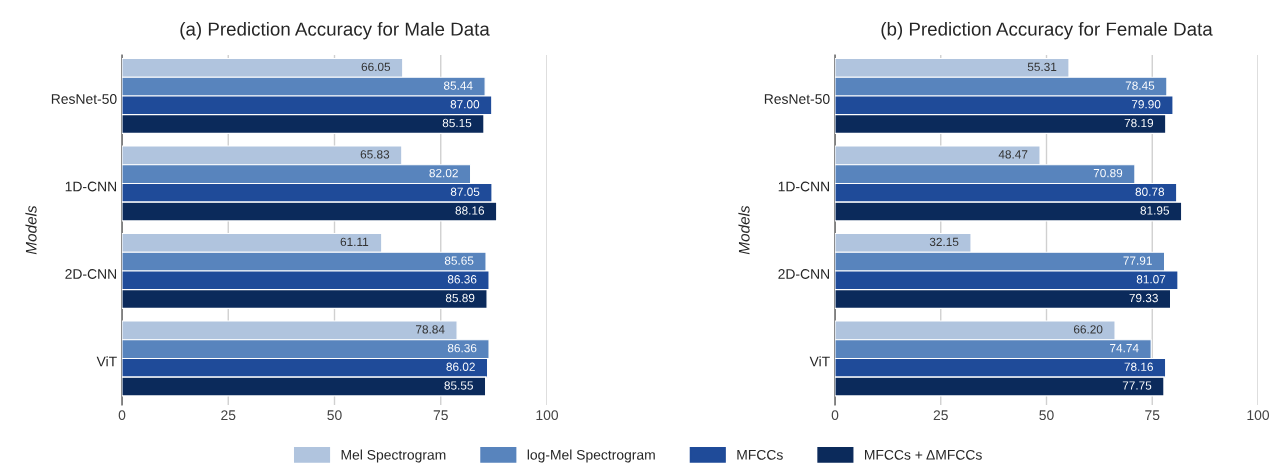  What do you see at coordinates (393, 456) in the screenshot?
I see `legend-label: Mel Spectrogram` at bounding box center [393, 456].